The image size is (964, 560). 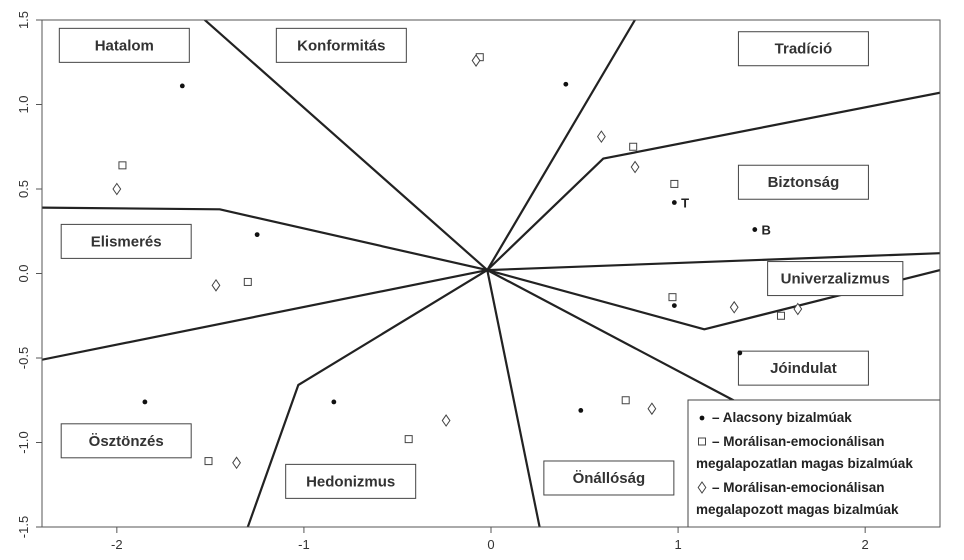 I want to click on region-label-box: Jóindulat, so click(x=803, y=368).